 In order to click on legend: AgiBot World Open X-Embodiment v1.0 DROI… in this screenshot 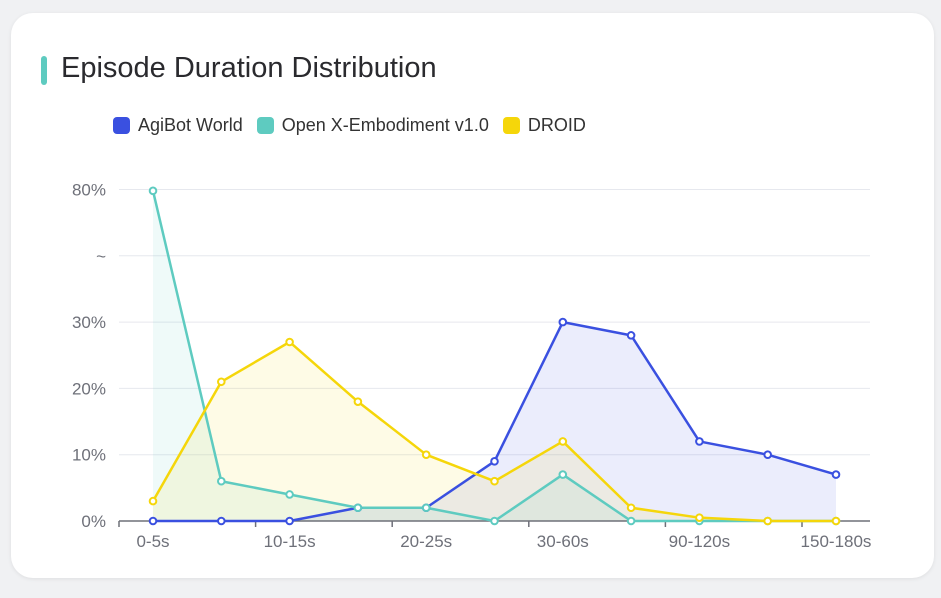, I will do `click(356, 125)`.